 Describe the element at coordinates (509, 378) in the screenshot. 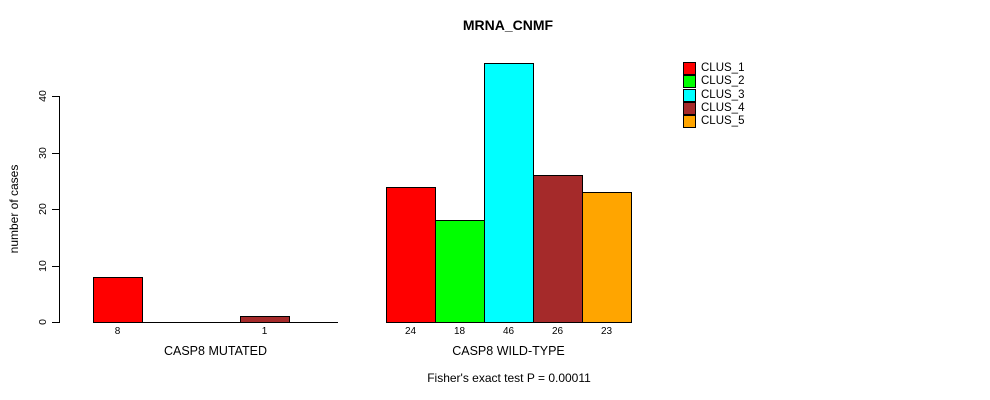

I see `annotation-fisher-test: Fisher's exact test P = 0.00011` at that location.